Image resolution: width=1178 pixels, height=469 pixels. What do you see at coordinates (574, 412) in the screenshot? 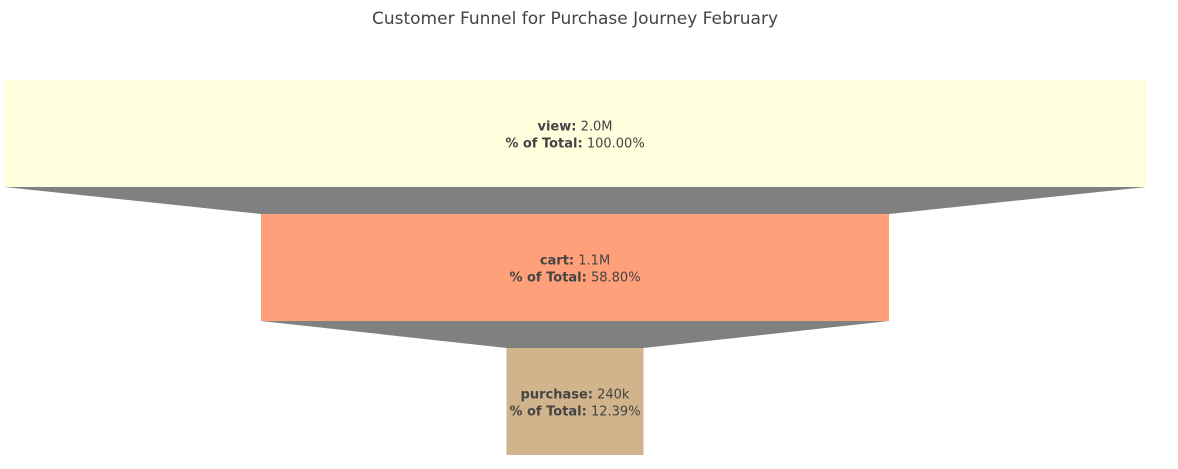
I see `stage-percent-label-purchase: % of Total: 12.39%` at bounding box center [574, 412].